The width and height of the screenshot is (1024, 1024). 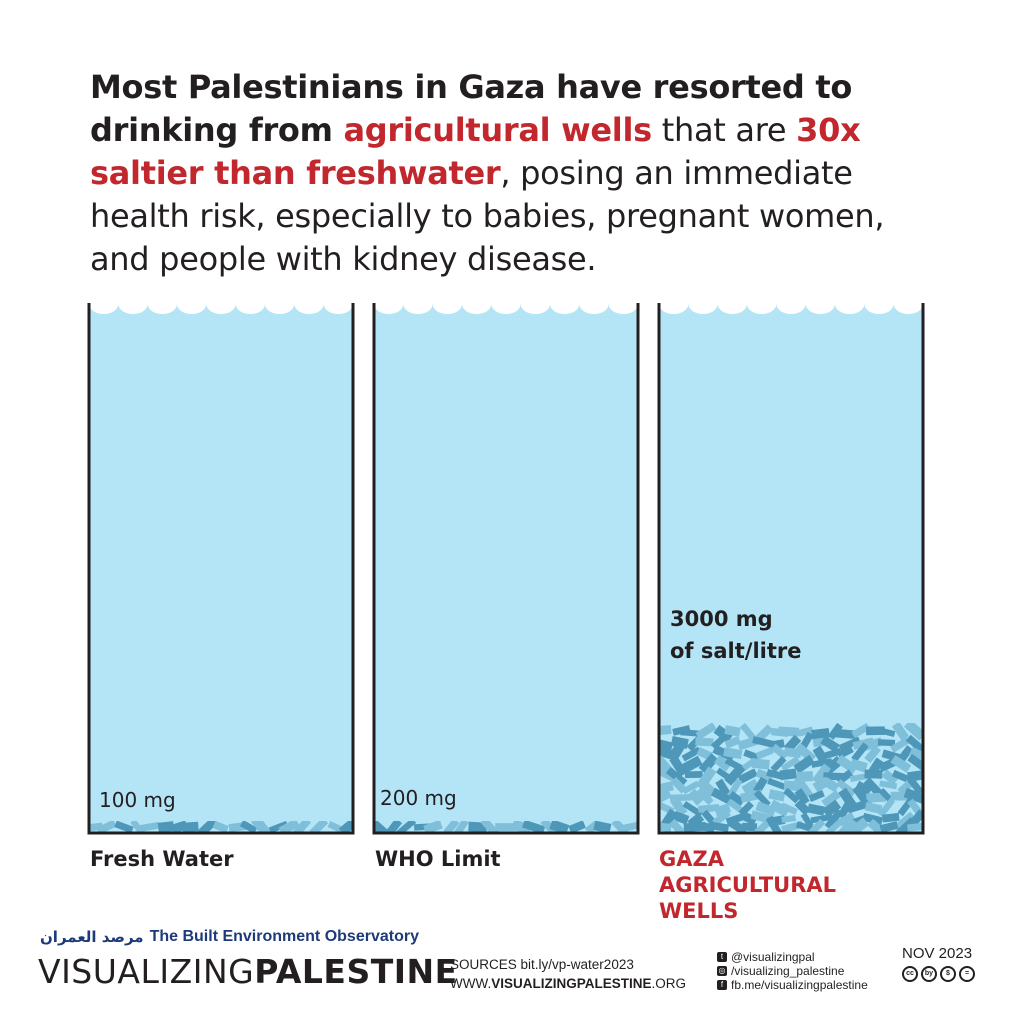 What do you see at coordinates (146, 971) in the screenshot?
I see `brand-light: VISUALIZING` at bounding box center [146, 971].